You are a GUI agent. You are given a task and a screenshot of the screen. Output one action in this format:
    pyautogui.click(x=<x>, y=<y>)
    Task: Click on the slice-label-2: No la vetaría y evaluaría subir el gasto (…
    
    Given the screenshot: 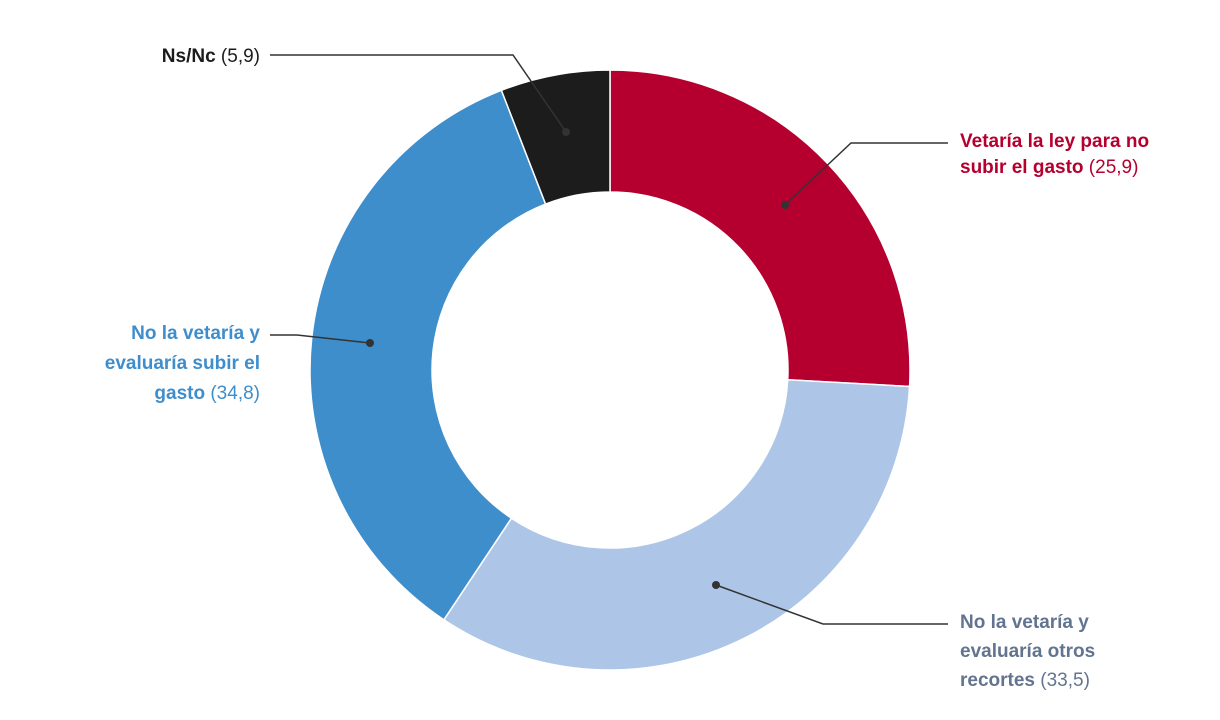 What is the action you would take?
    pyautogui.click(x=183, y=363)
    